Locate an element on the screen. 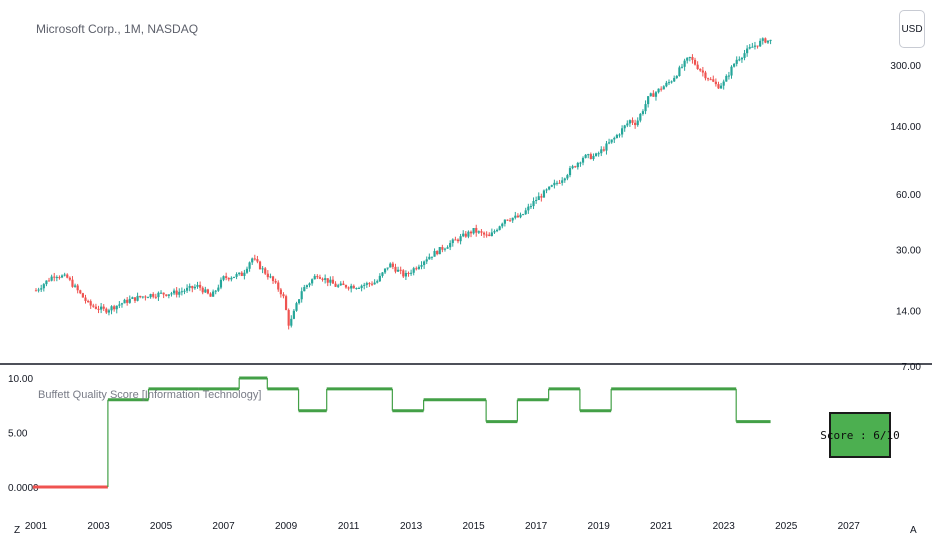 The width and height of the screenshot is (932, 550). time-tick-label: 2017 is located at coordinates (536, 526).